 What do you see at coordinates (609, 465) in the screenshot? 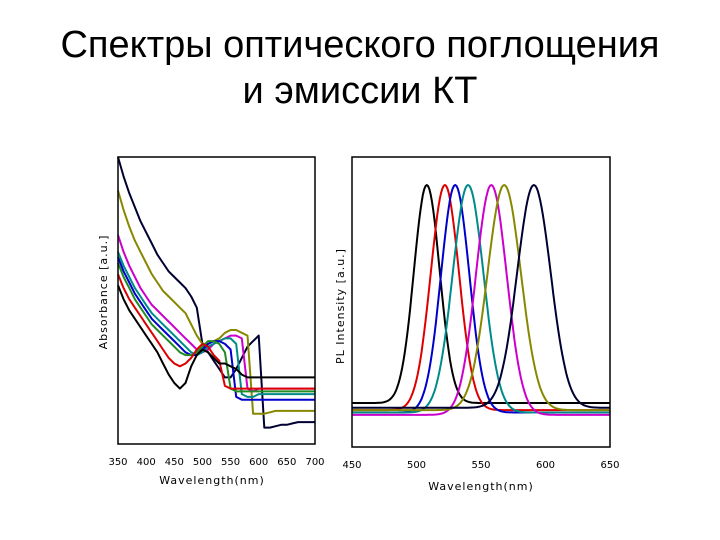
I see `pl-x-tick-label: 650` at bounding box center [609, 465].